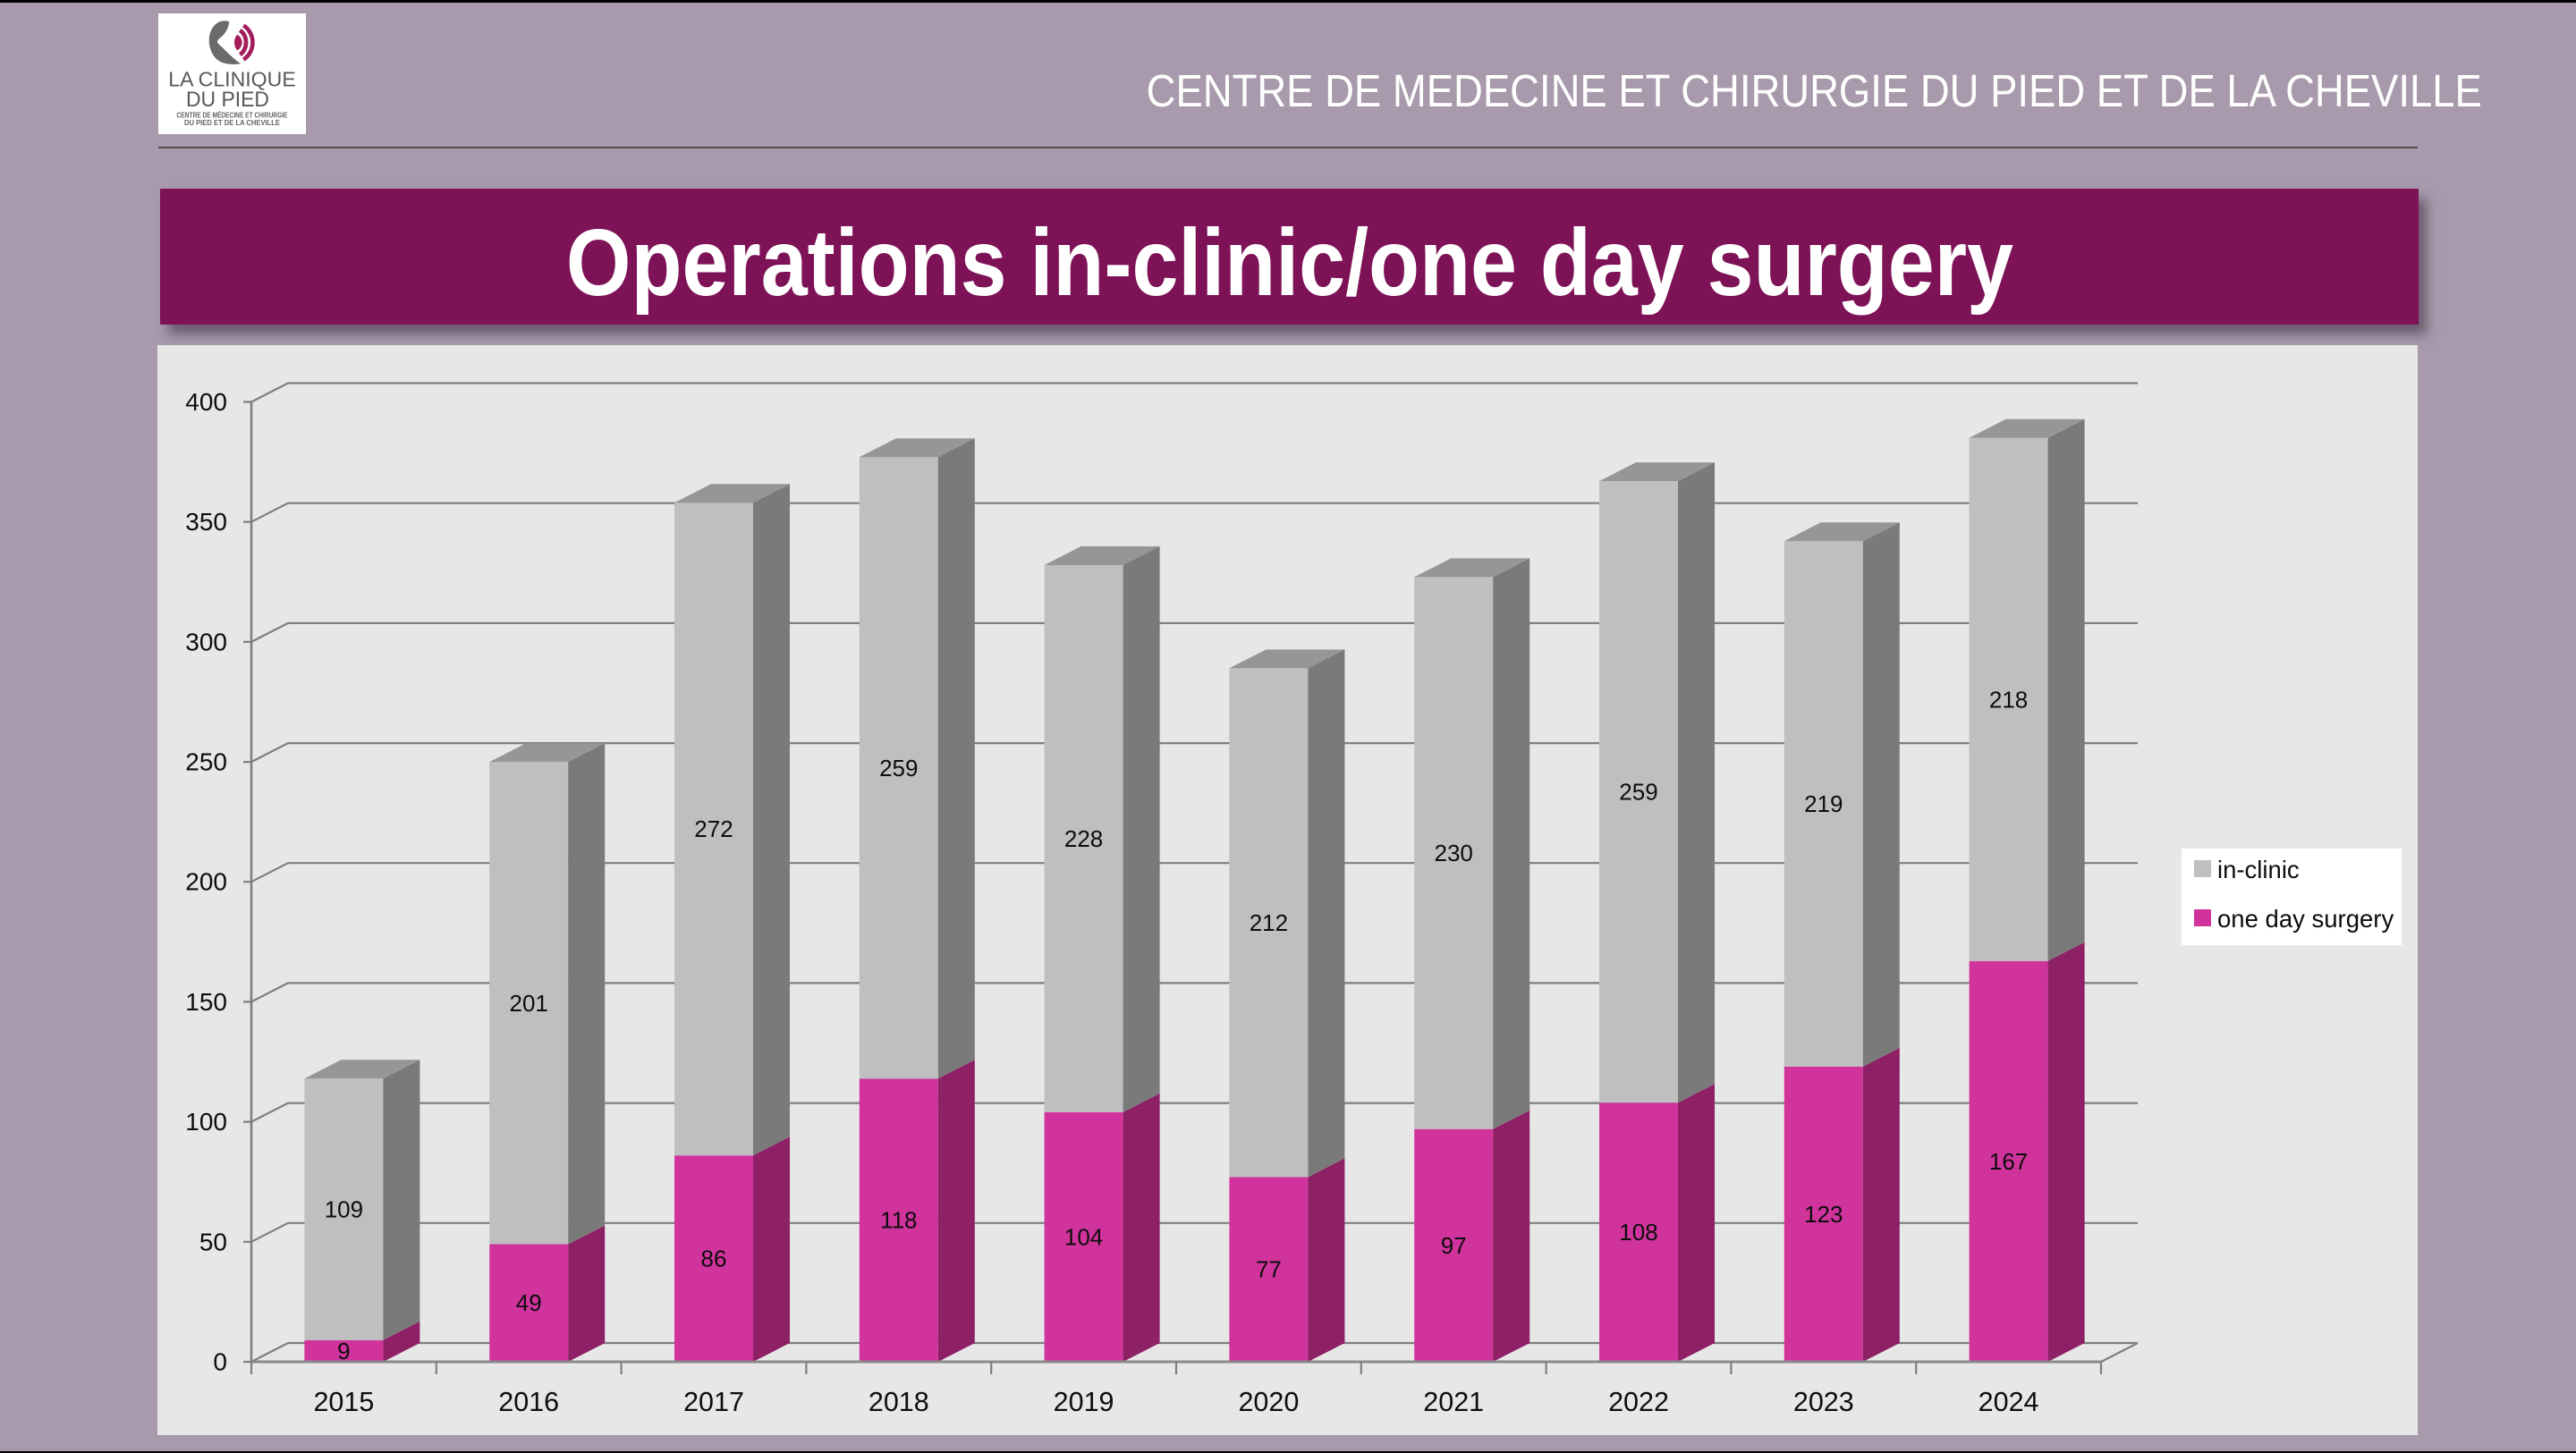  Describe the element at coordinates (206, 1122) in the screenshot. I see `svg-text: 100` at that location.